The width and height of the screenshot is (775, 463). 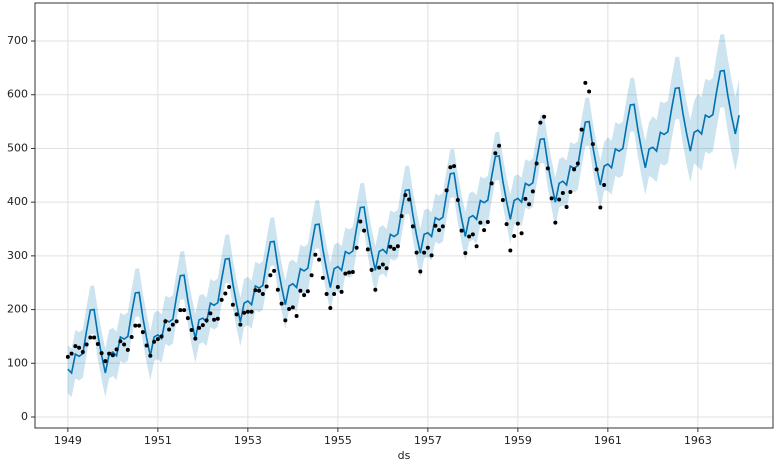 I want to click on y-tick-label: 300, so click(x=17, y=255).